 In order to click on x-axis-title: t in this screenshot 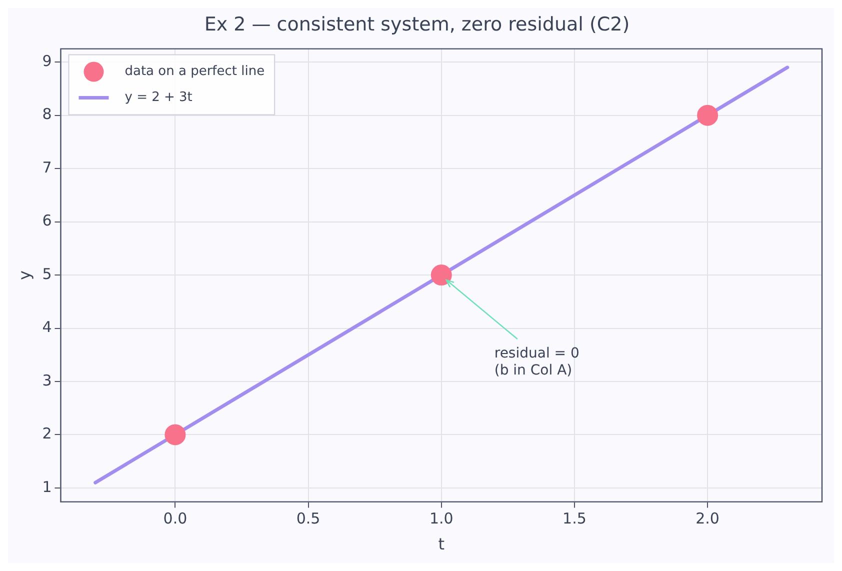, I will do `click(441, 544)`.